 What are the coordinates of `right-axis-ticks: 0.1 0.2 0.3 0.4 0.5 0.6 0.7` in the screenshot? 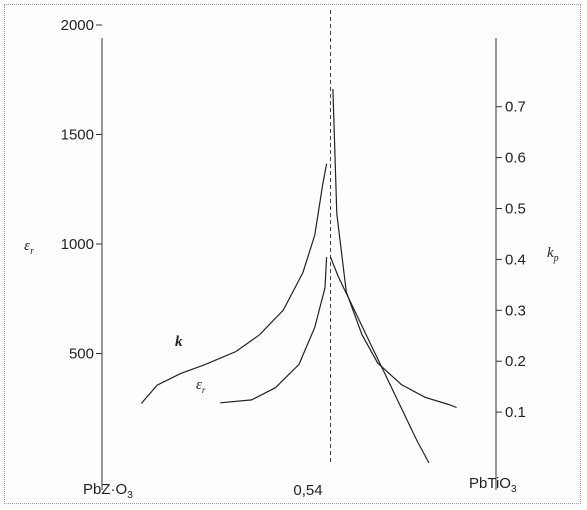 It's located at (511, 260).